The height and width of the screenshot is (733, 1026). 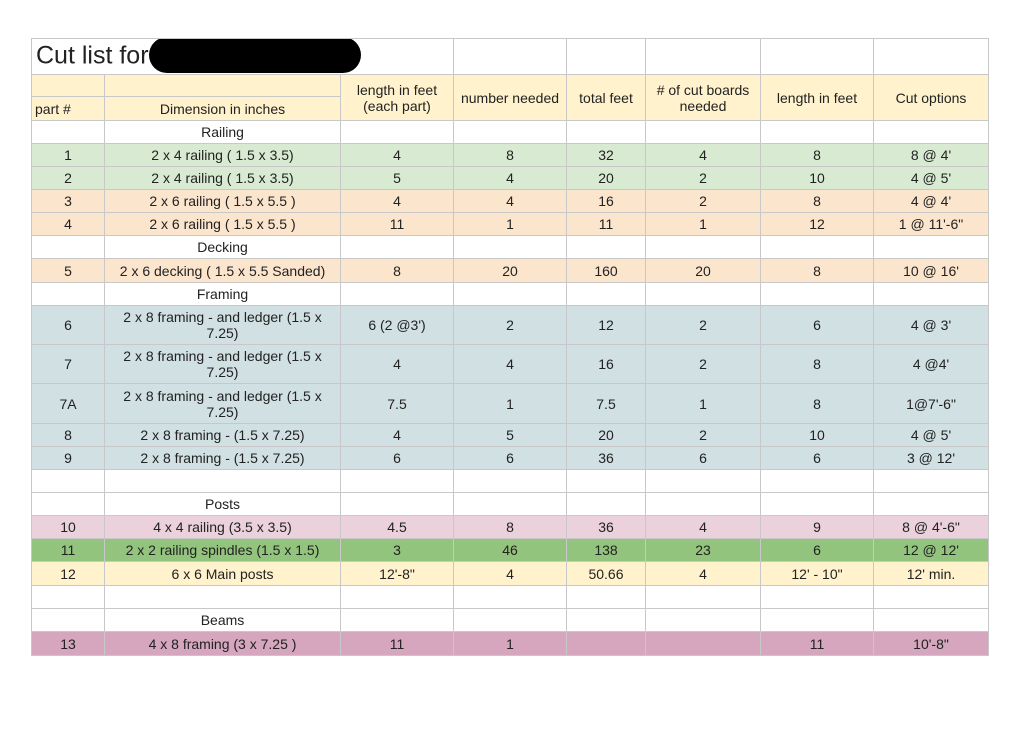 What do you see at coordinates (606, 97) in the screenshot?
I see `header-total-feet: total feet` at bounding box center [606, 97].